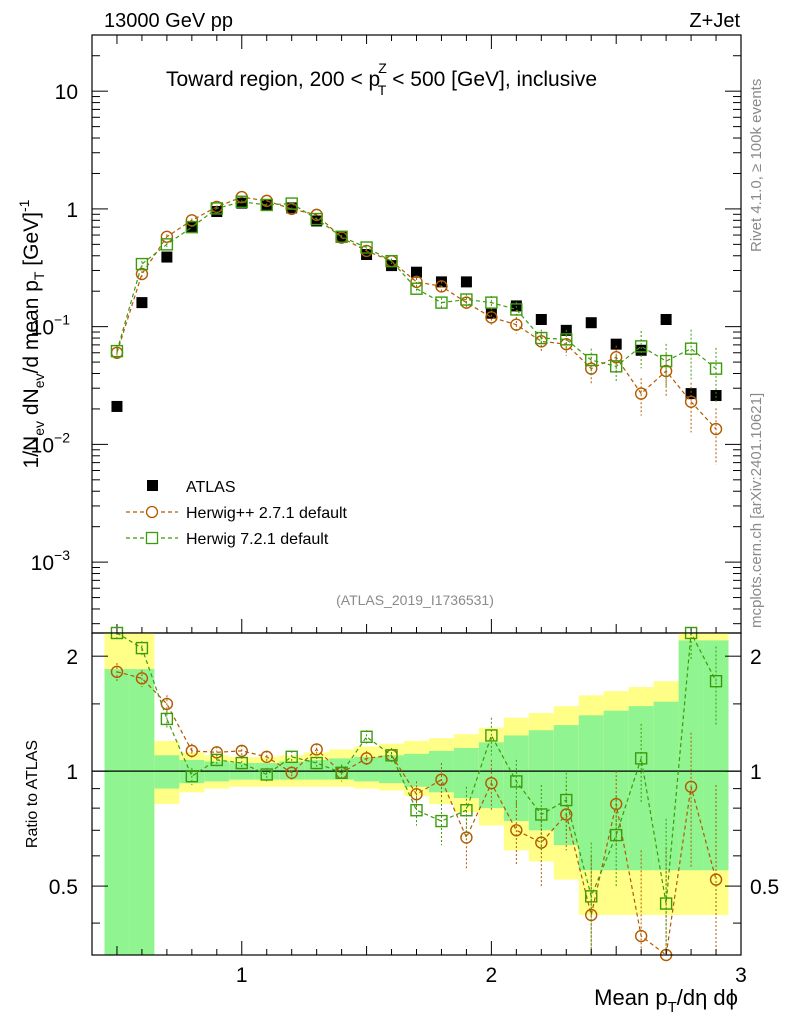 Image resolution: width=786 pixels, height=1024 pixels. I want to click on ylabel-unit-sup: -1, so click(24, 205).